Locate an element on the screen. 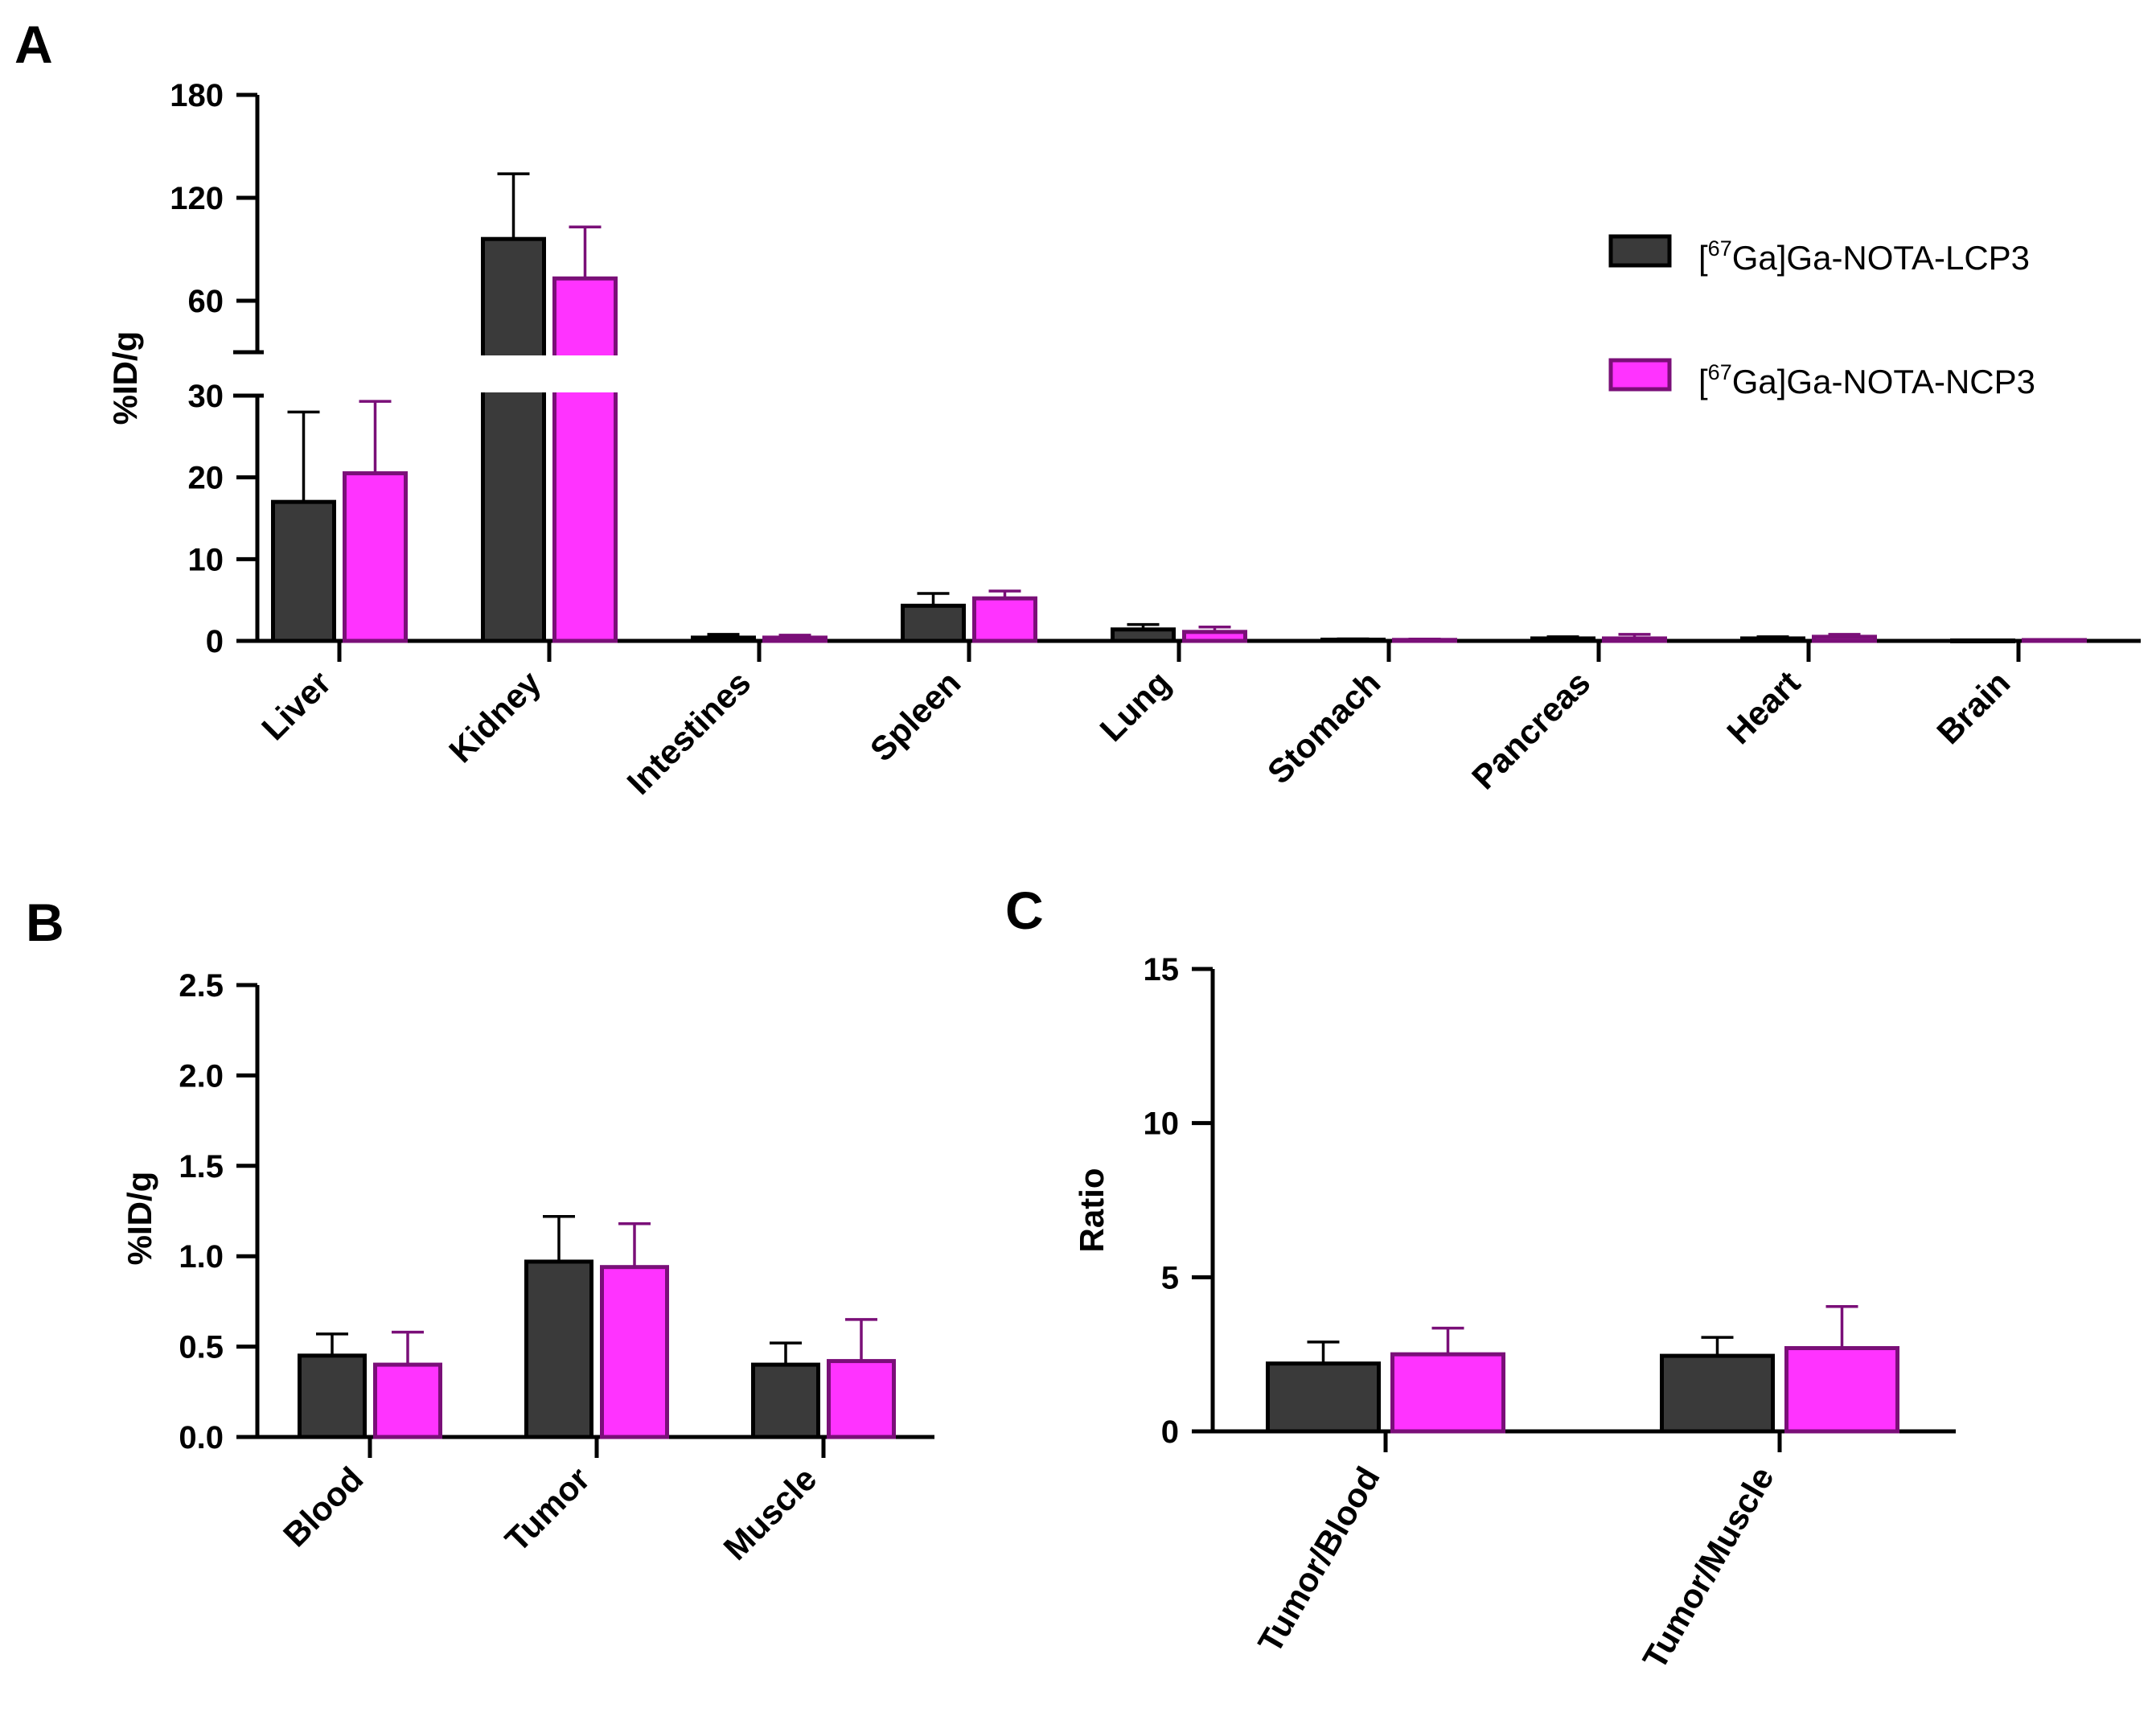 Image resolution: width=2156 pixels, height=1712 pixels. panel-a-x-tick-label: Kidney is located at coordinates (494, 716).